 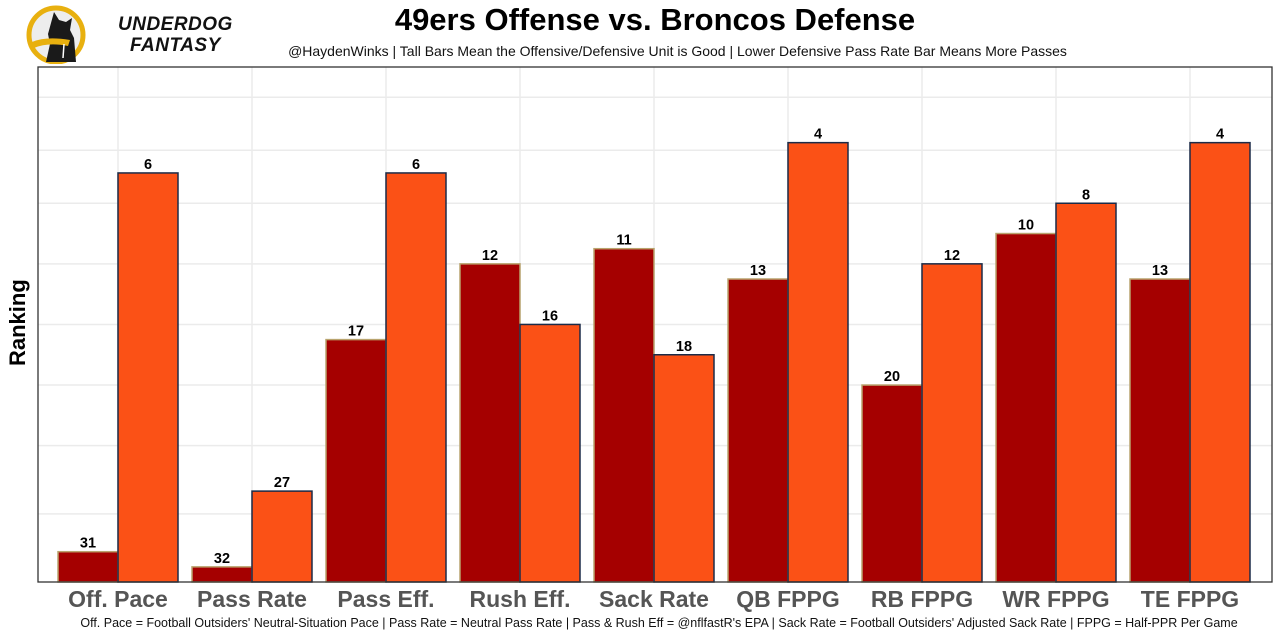 I want to click on defense-value-label: 27, so click(x=282, y=483).